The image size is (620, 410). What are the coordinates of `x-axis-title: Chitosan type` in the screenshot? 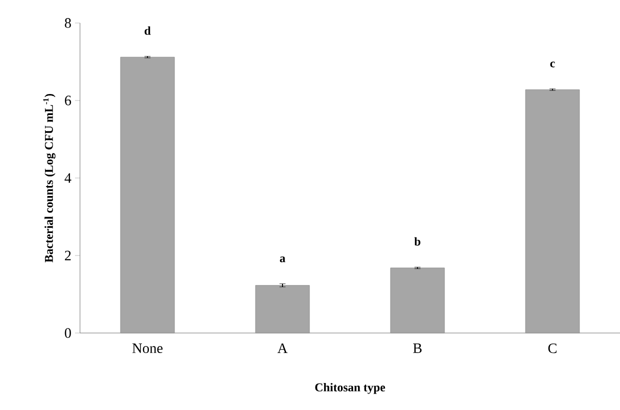 It's located at (350, 388).